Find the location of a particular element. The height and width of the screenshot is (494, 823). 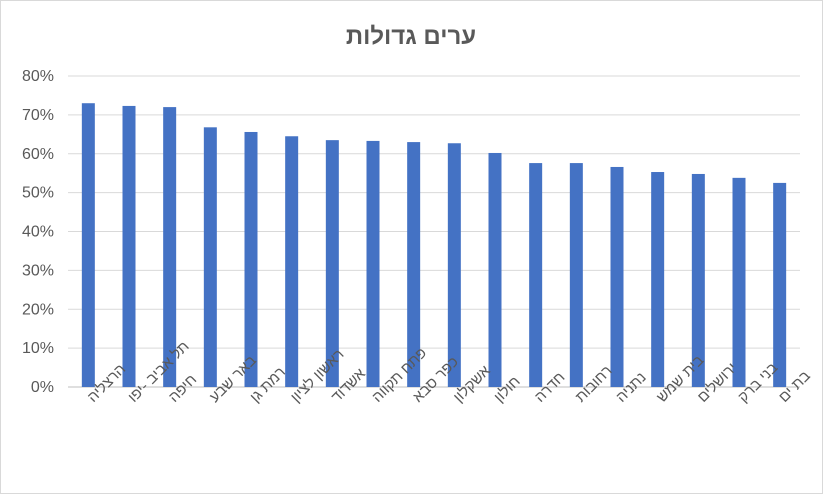

y-tick-label: 50% is located at coordinates (38, 193).